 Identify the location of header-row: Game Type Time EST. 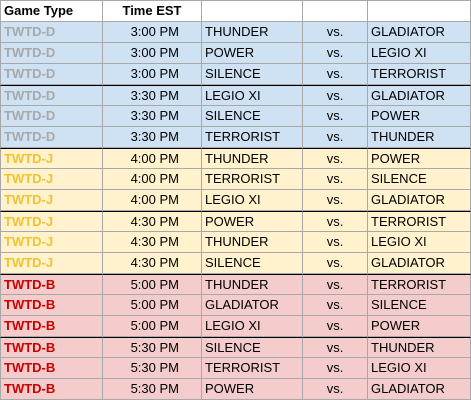
(235, 11).